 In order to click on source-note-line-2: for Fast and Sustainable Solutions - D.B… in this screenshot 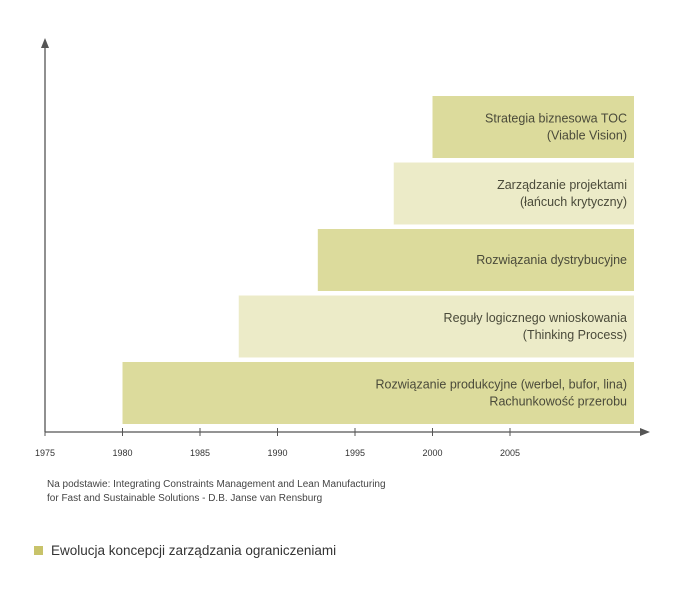, I will do `click(185, 498)`.